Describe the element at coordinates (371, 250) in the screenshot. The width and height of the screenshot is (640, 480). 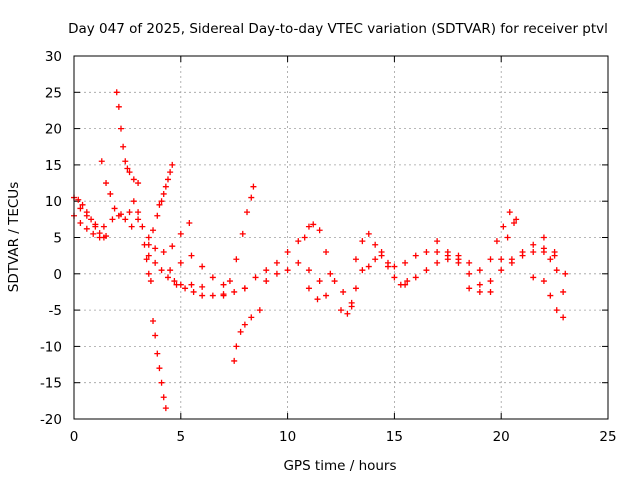
I see `series-s21` at that location.